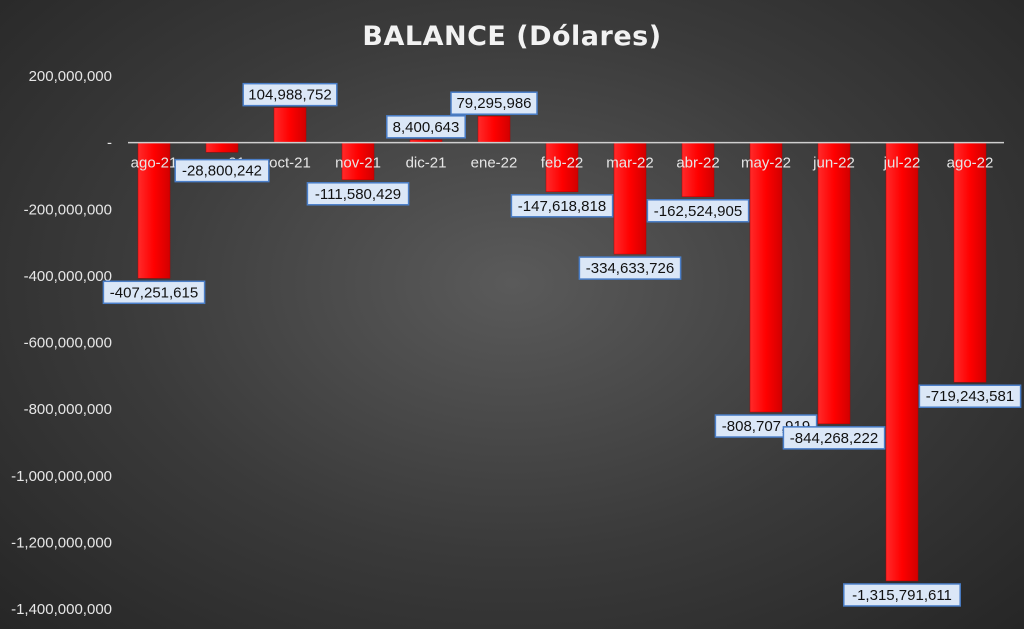  I want to click on svg-text: -147,618,818, so click(562, 206).